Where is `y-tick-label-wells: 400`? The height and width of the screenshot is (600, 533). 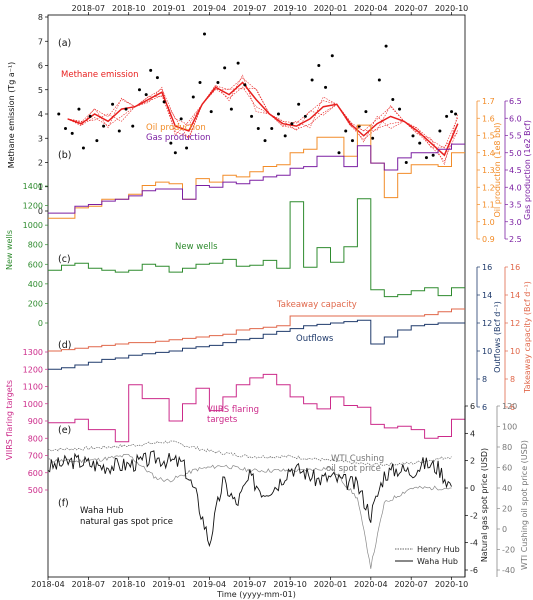 y-tick-label-wells: 400 is located at coordinates (35, 284).